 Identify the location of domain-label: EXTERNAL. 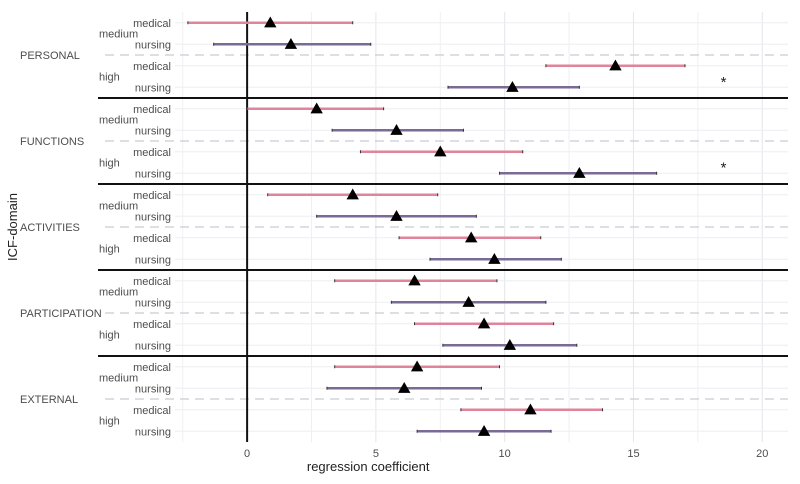
(49, 400).